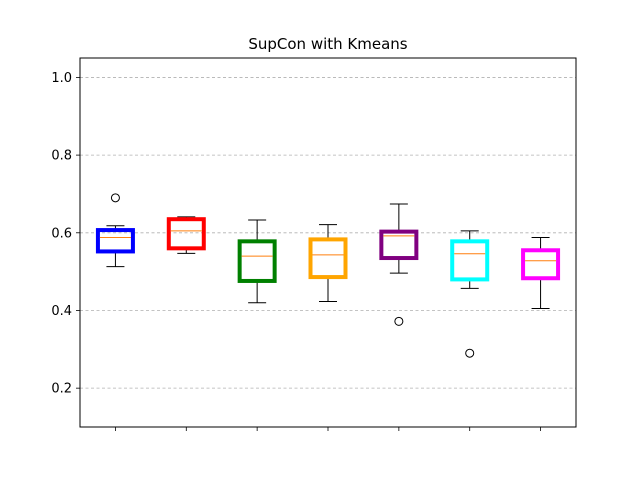 Image resolution: width=640 pixels, height=480 pixels. Describe the element at coordinates (61, 389) in the screenshot. I see `y-tick-label: 0.2` at that location.